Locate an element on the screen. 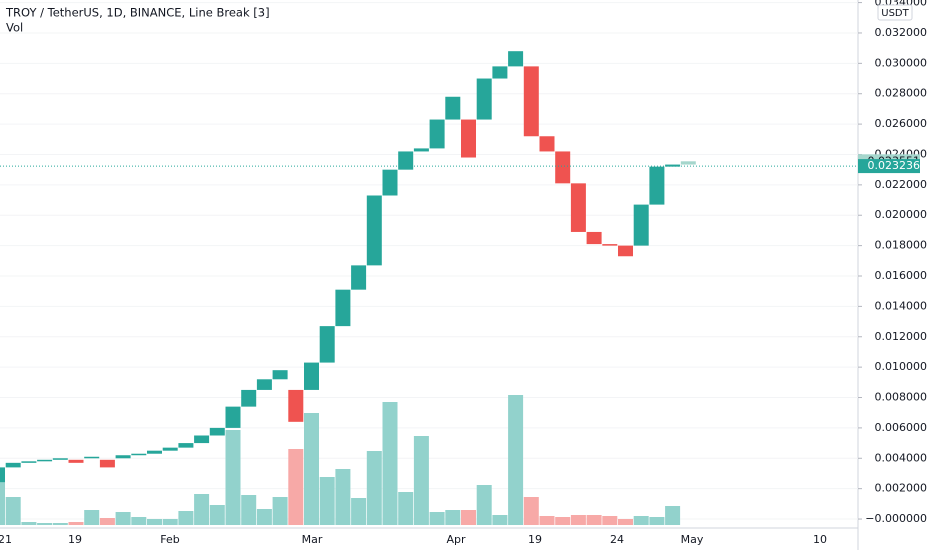  close-price-box is located at coordinates (889, 166).